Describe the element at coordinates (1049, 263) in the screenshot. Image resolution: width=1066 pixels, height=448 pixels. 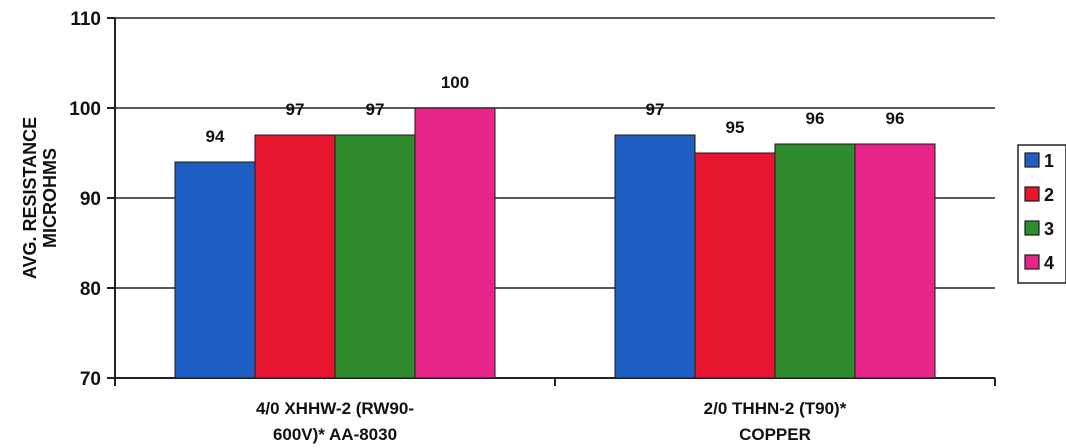
I see `legend-label-4: 4` at that location.